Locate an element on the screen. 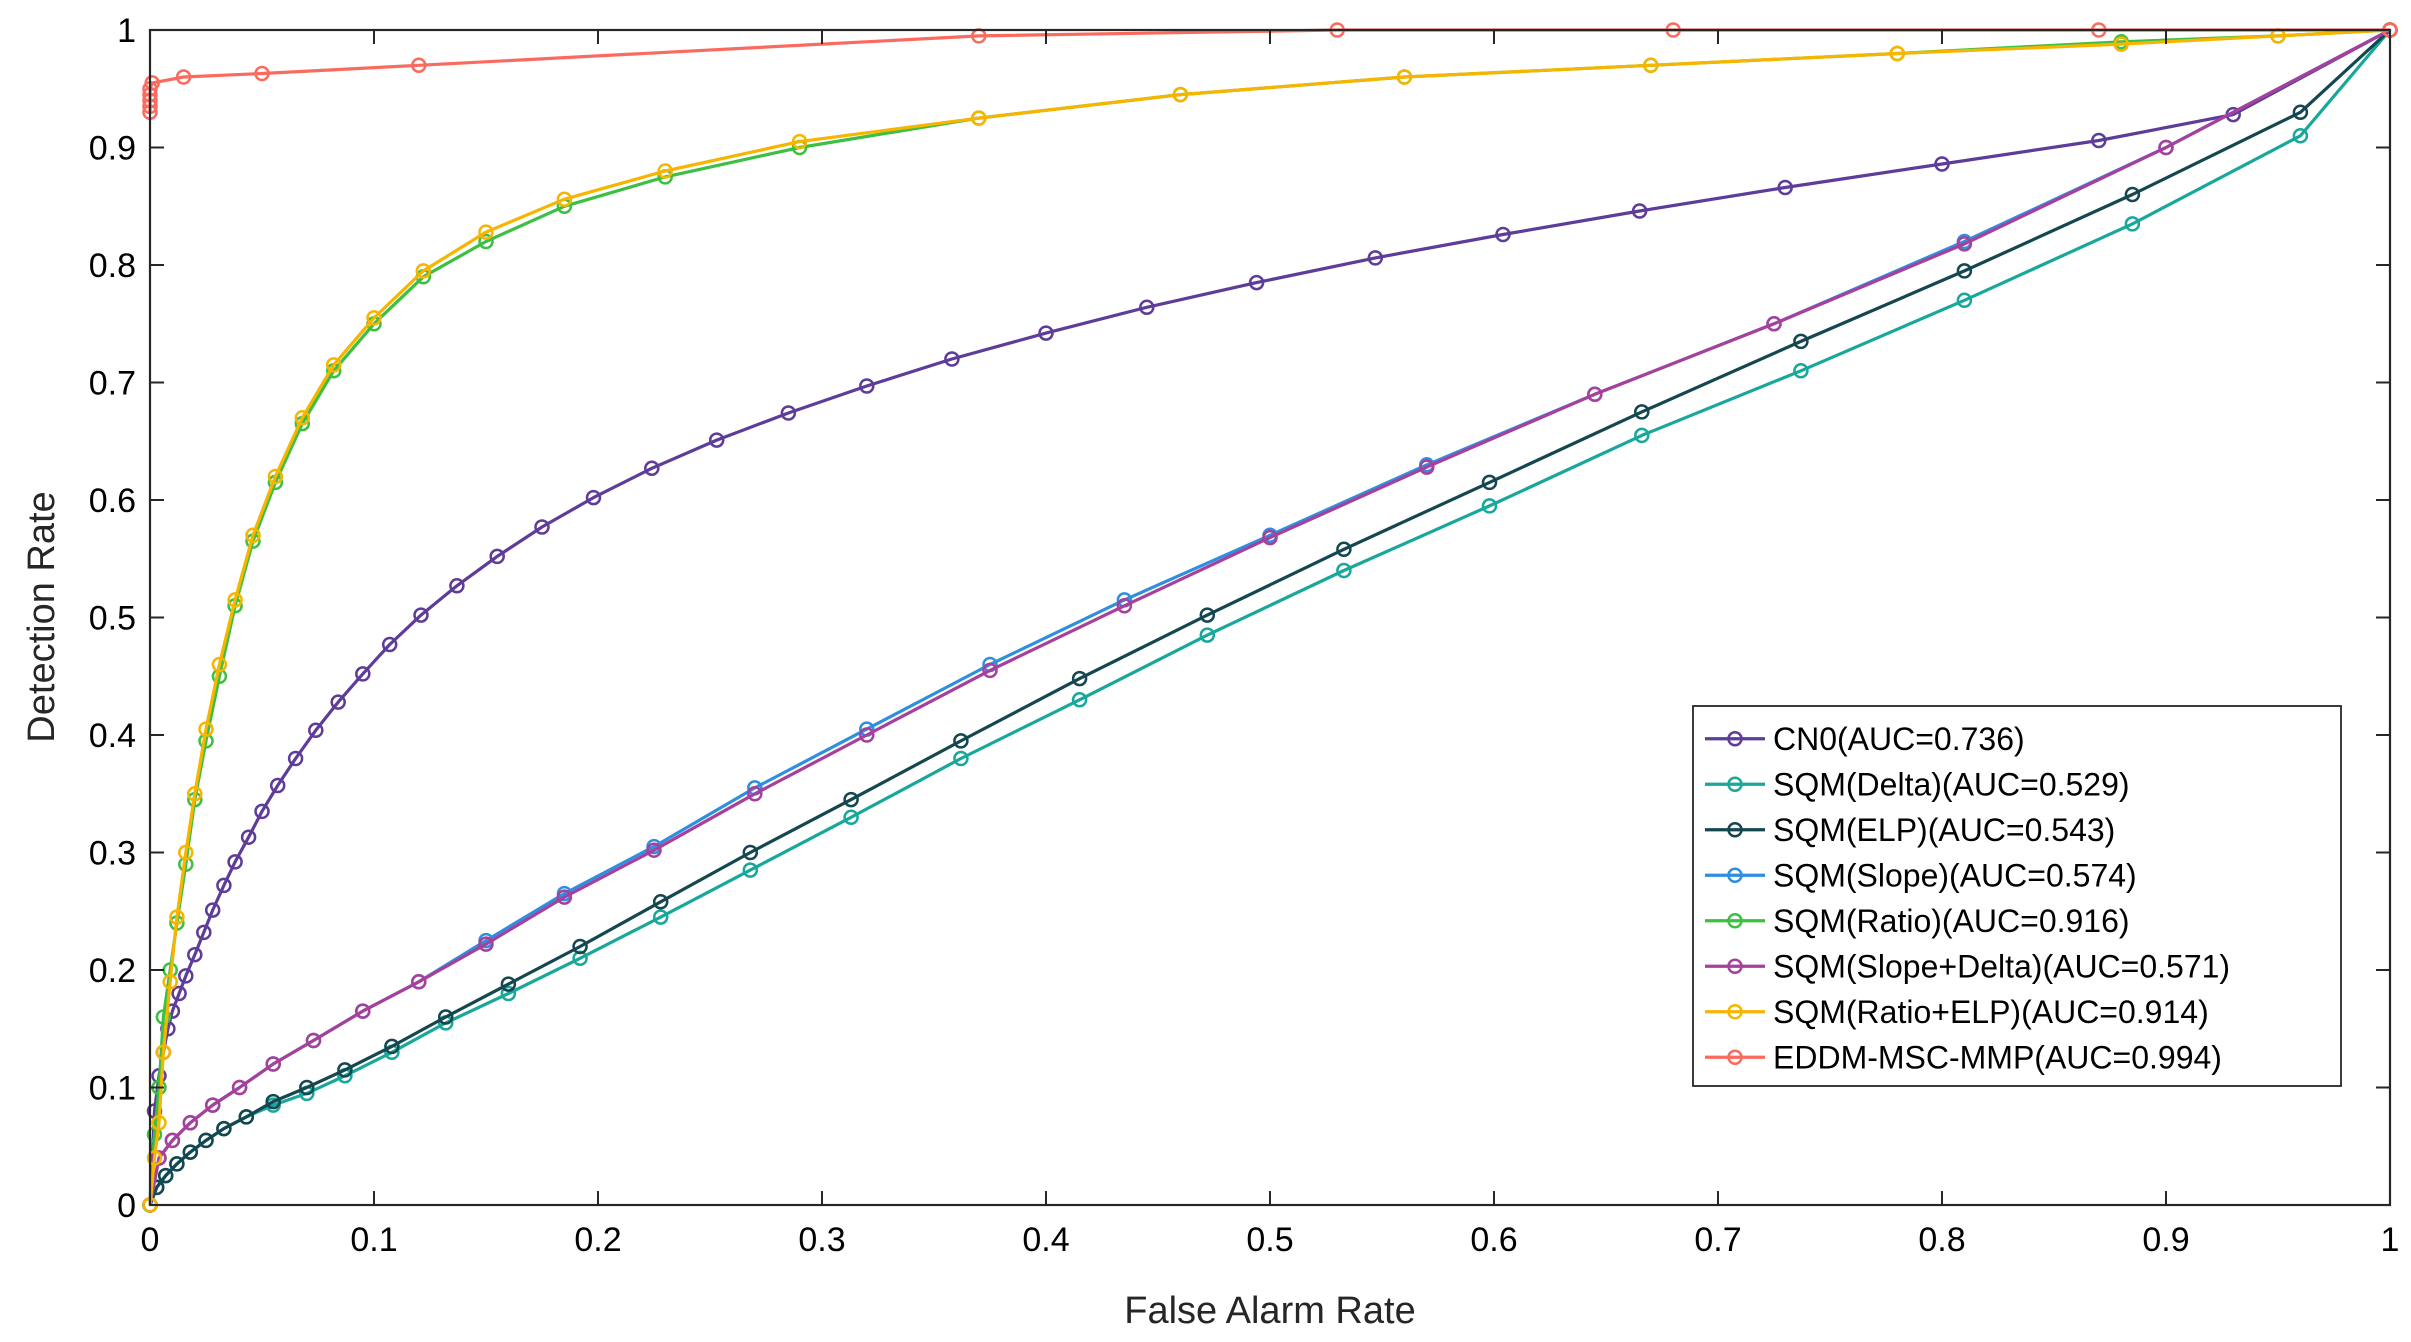 Image resolution: width=2411 pixels, height=1342 pixels. legend-entry: SQM(ELP)(AUC=0.543) is located at coordinates (1910, 830).